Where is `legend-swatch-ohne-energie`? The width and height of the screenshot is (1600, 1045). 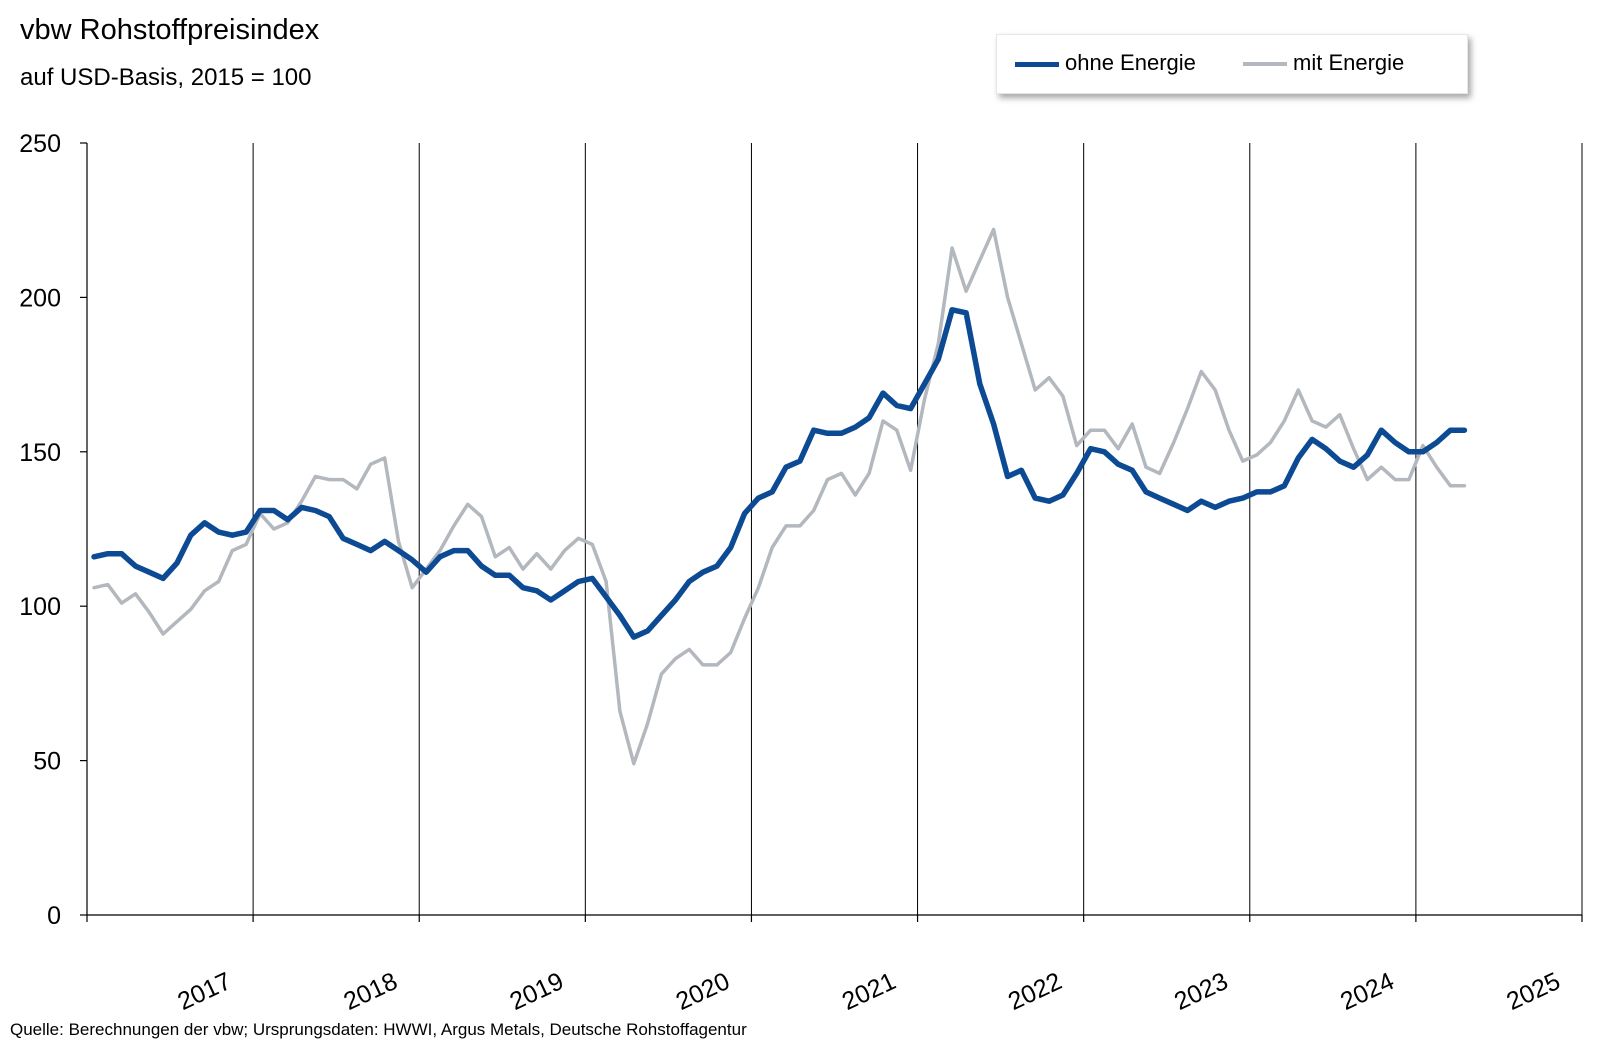
legend-swatch-ohne-energie is located at coordinates (1037, 64).